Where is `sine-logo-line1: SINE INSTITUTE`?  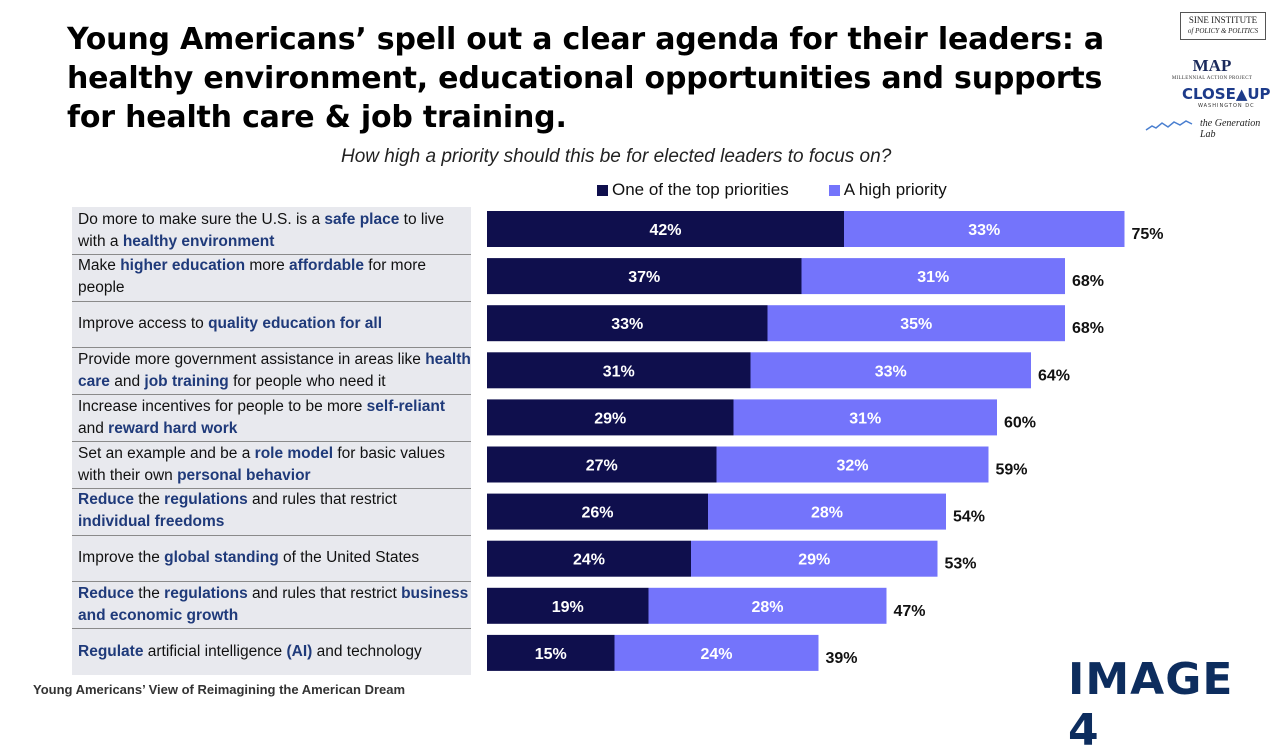 sine-logo-line1: SINE INSTITUTE is located at coordinates (1223, 20).